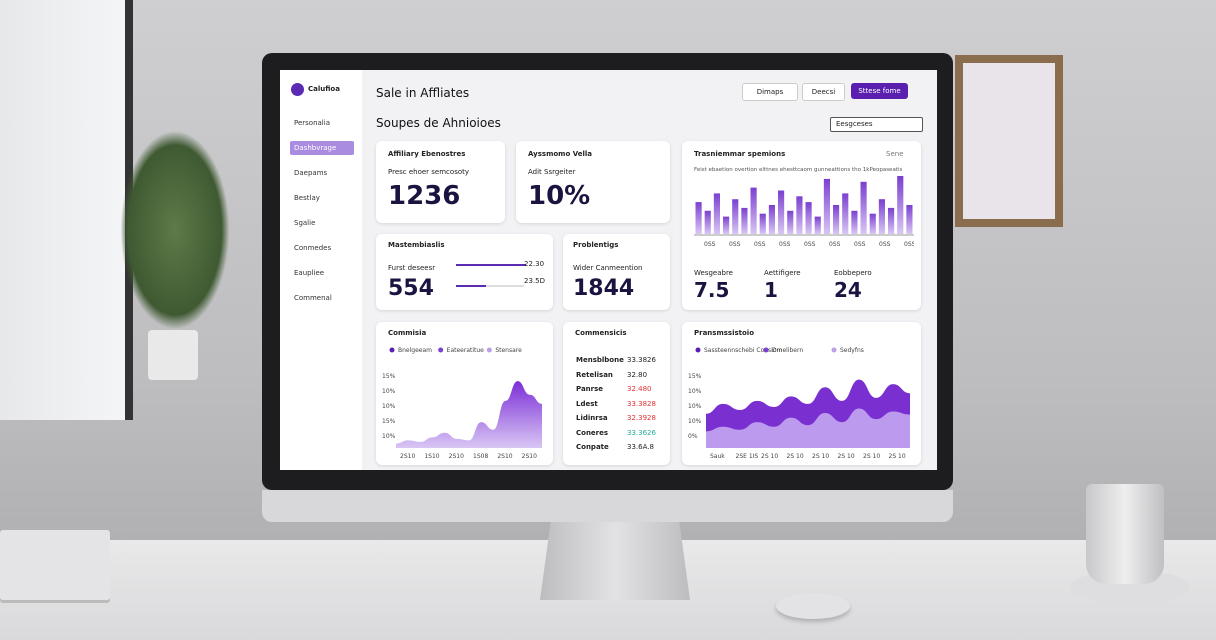 The image size is (1216, 640). Describe the element at coordinates (322, 148) in the screenshot. I see `nav-item: Dashbvrage` at that location.